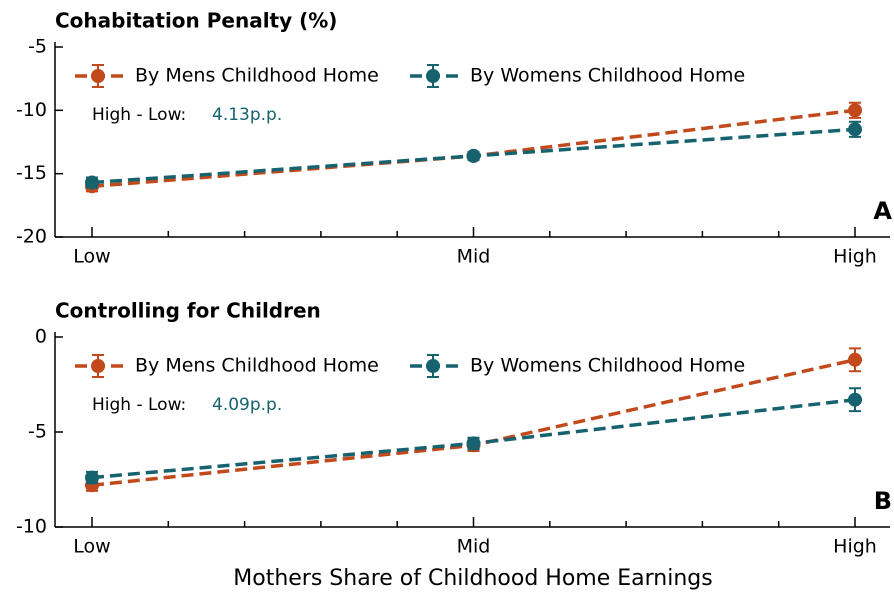 The width and height of the screenshot is (894, 595). I want to click on y-tick-label: -15, so click(31, 173).